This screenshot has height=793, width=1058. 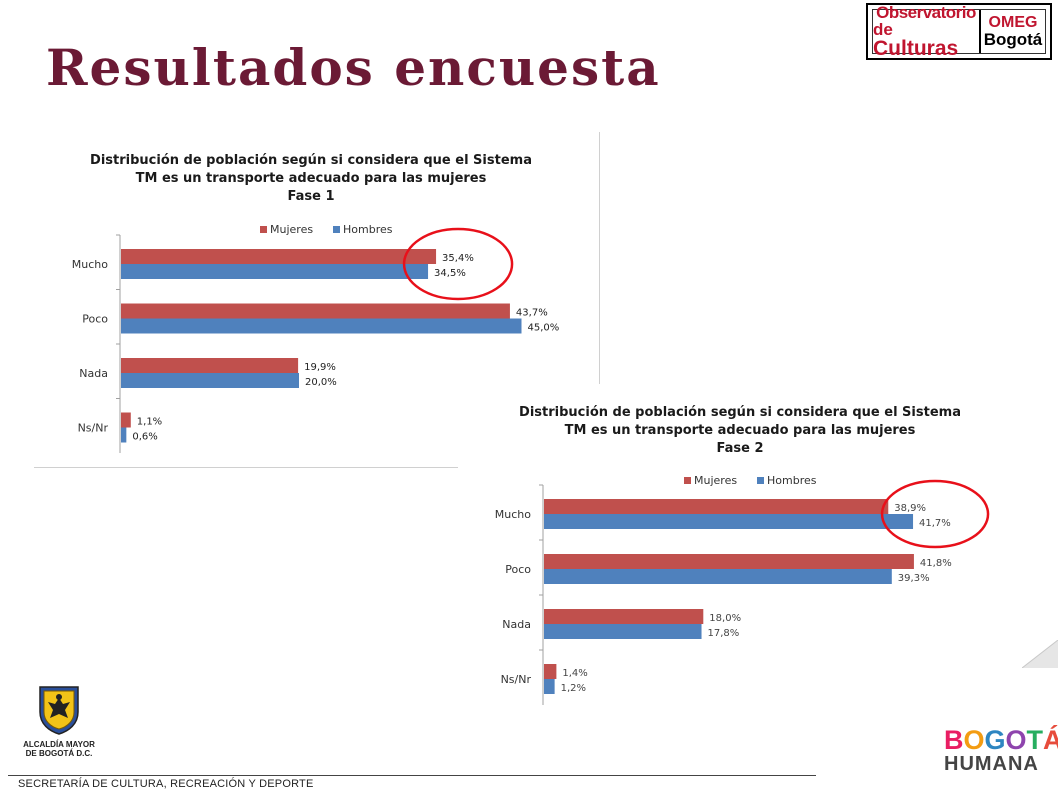 I want to click on chart2-bar-mujeres-nsnr, so click(x=550, y=671).